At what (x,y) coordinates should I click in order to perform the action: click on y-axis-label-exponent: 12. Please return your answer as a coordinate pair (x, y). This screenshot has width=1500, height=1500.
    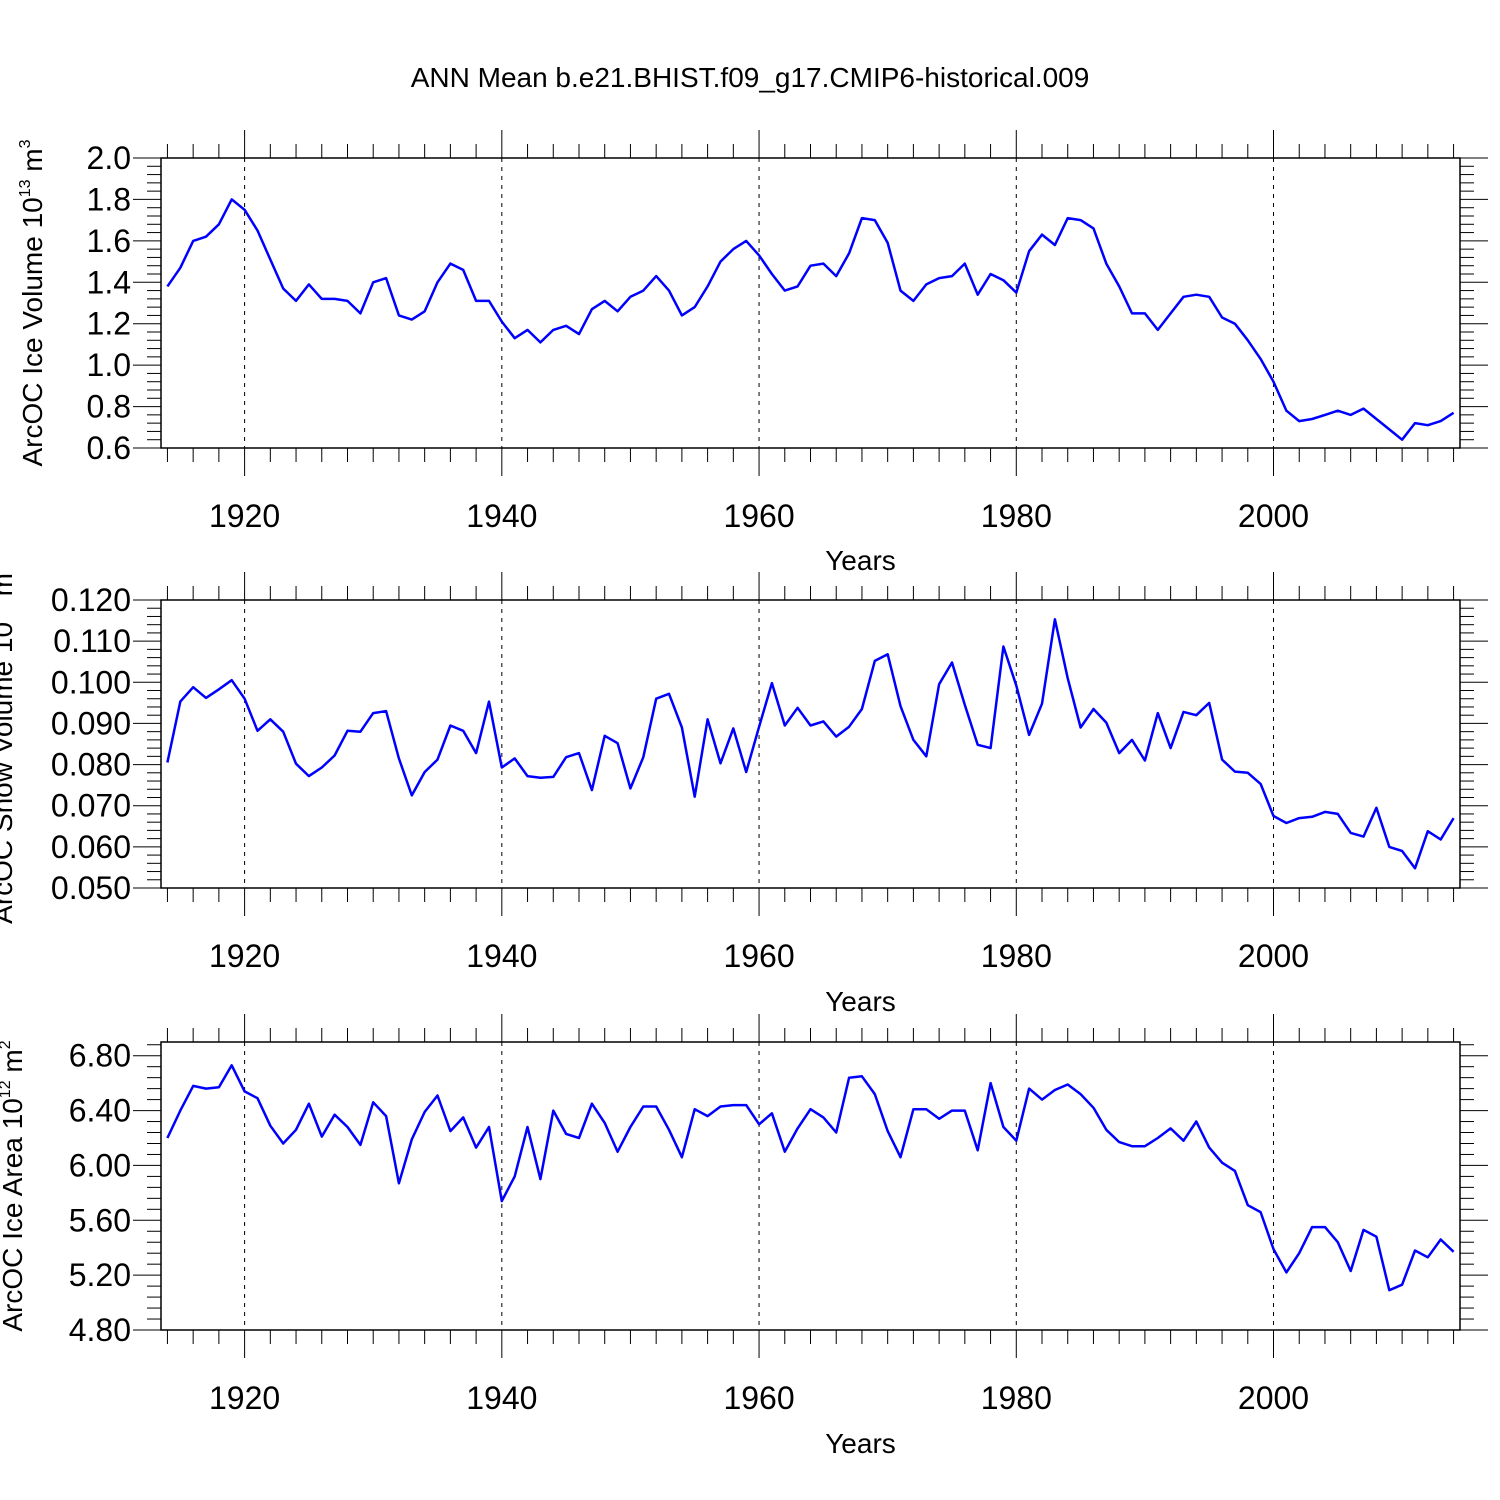
    Looking at the image, I should click on (7, 1089).